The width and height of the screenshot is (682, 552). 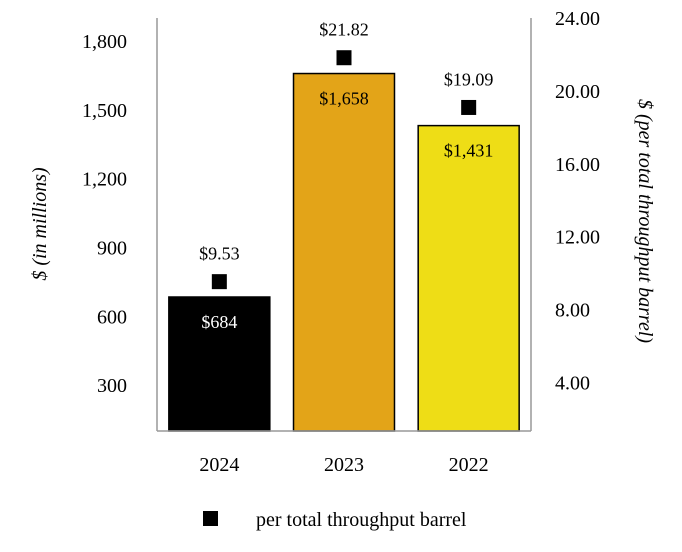 I want to click on y-tick-left-1200: 1,200, so click(x=104, y=180).